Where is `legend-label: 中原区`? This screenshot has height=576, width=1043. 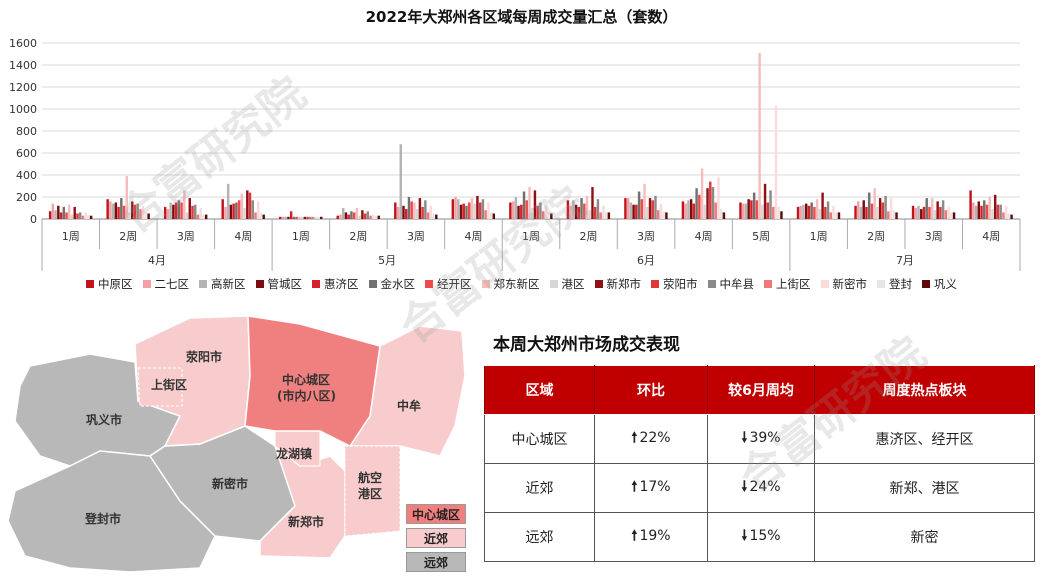
legend-label: 中原区 is located at coordinates (115, 284).